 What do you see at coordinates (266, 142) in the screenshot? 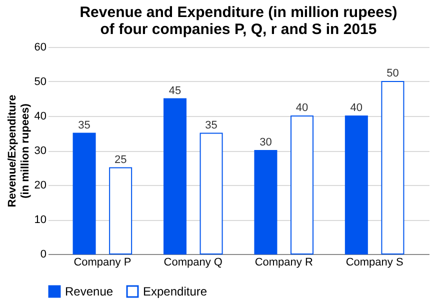
I see `data-label: 30` at bounding box center [266, 142].